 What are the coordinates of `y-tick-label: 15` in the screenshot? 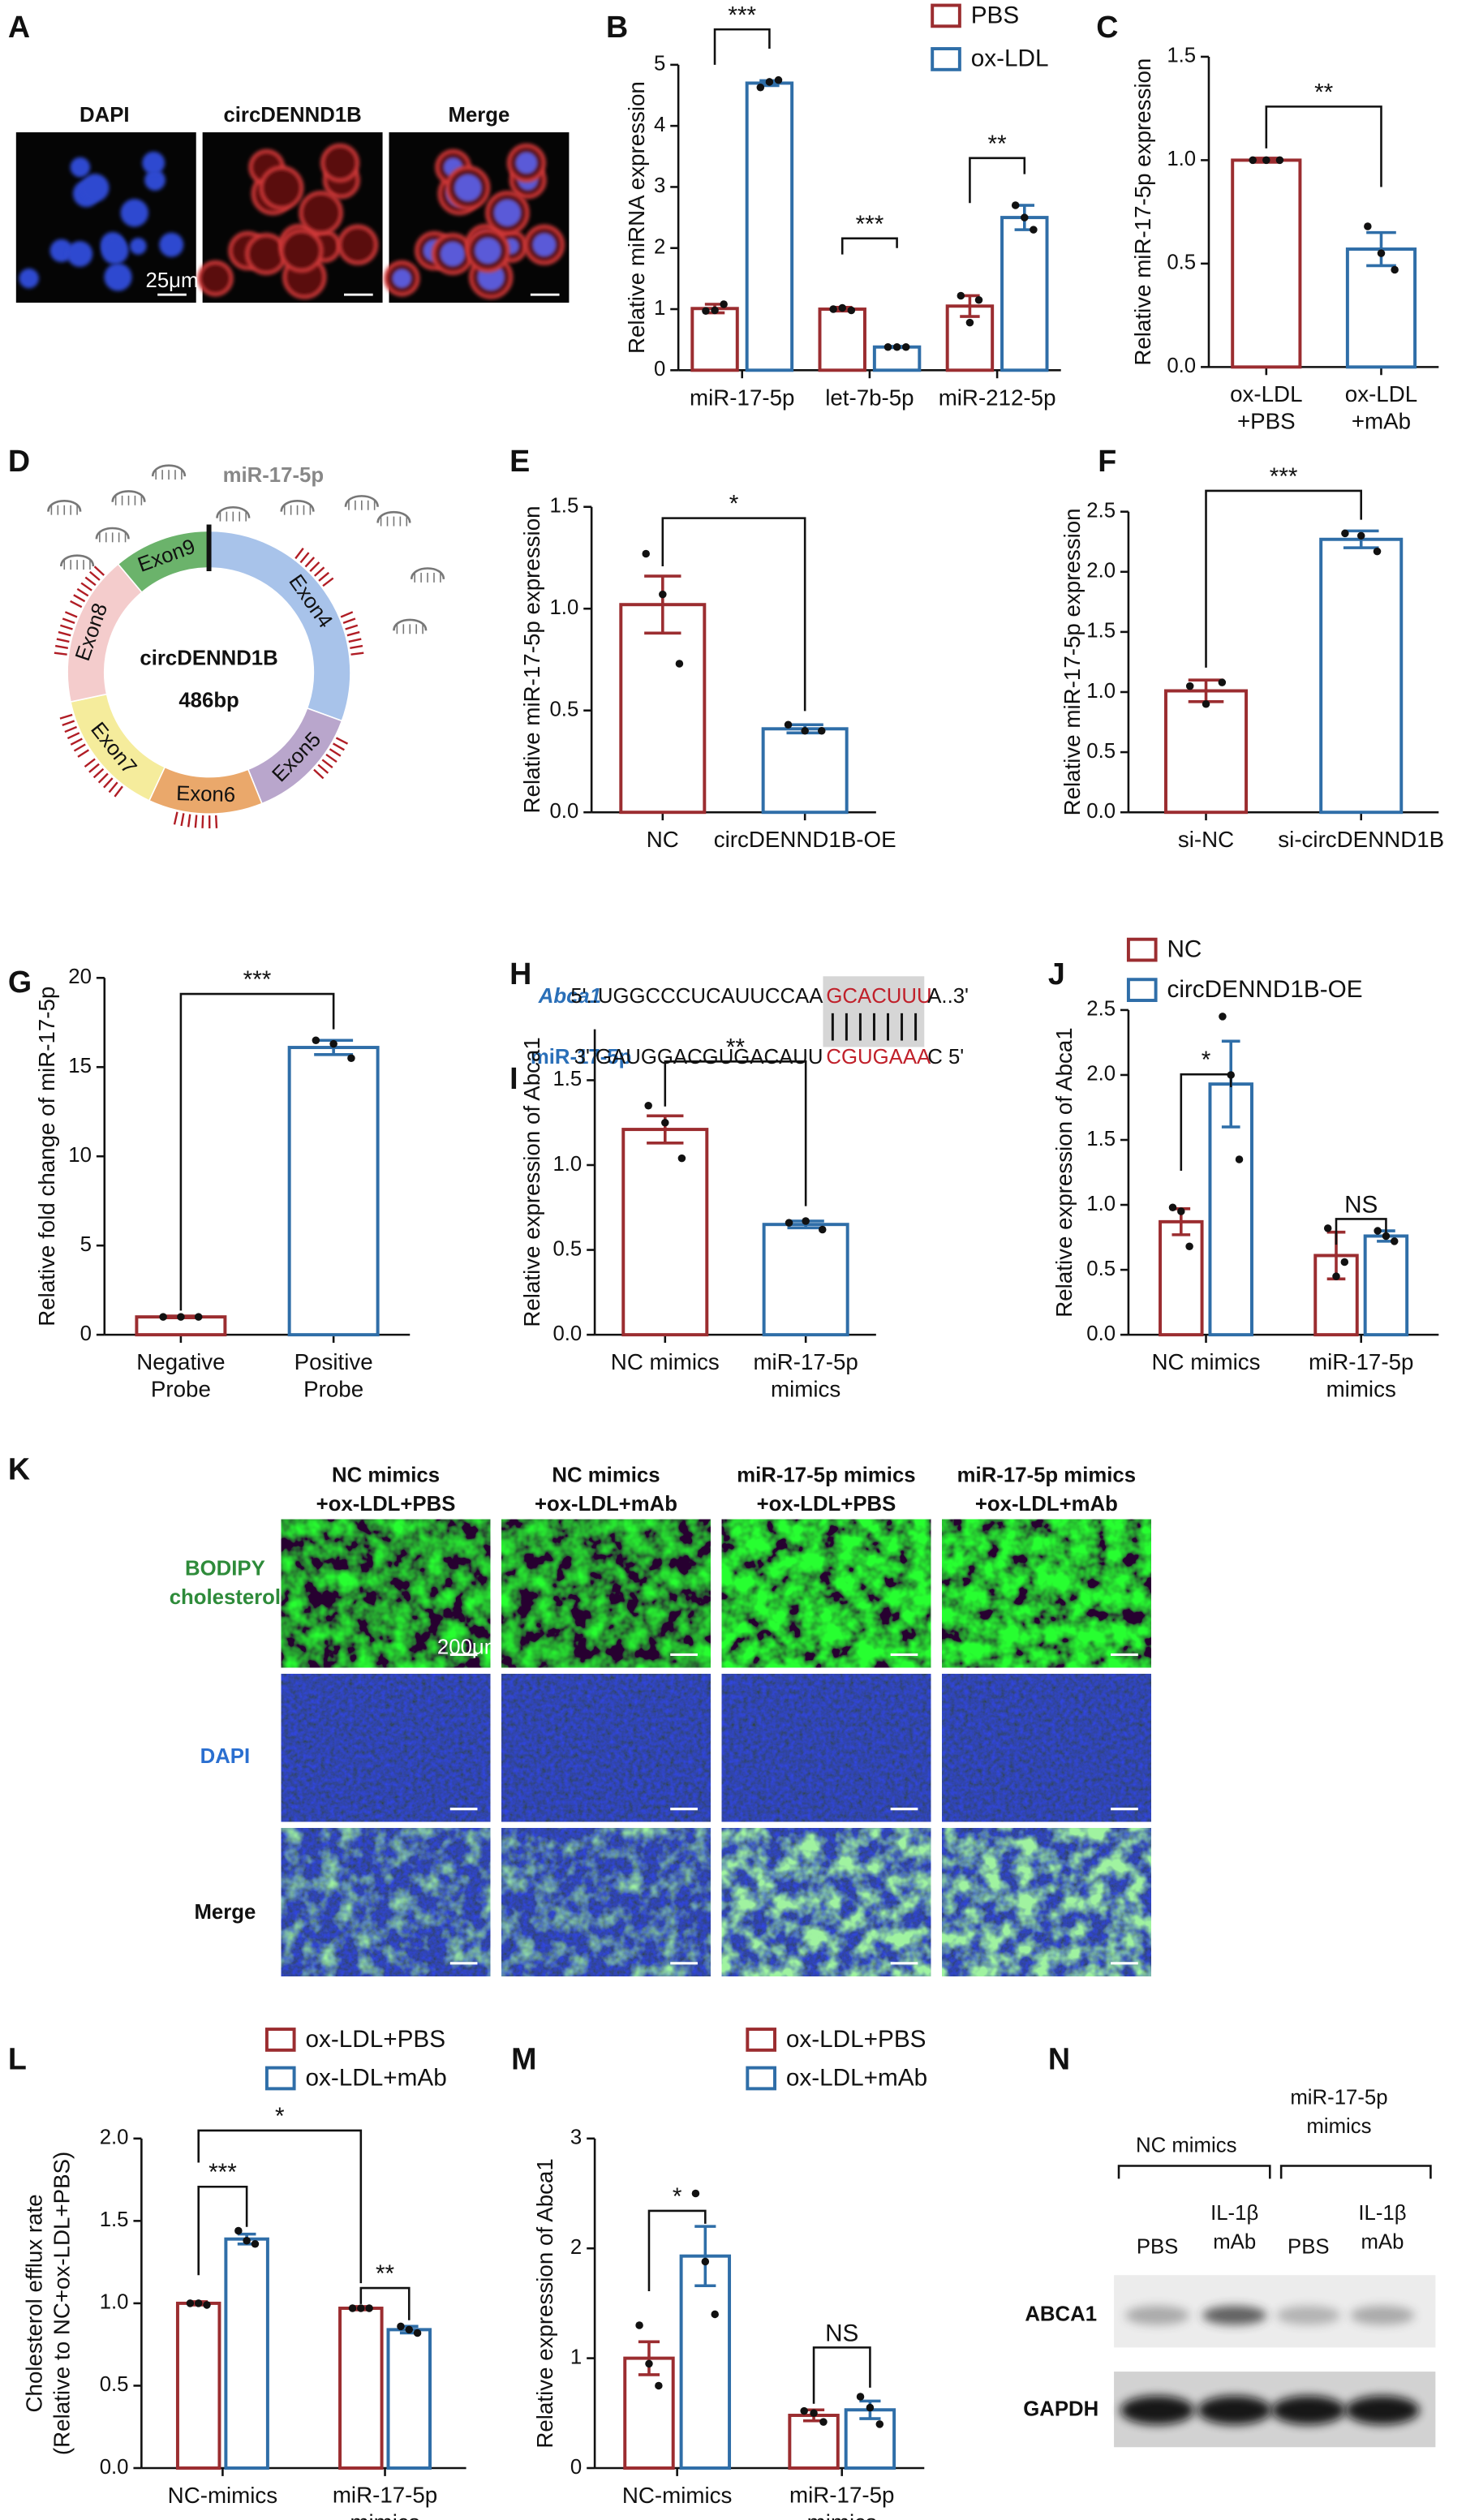 It's located at (80, 1066).